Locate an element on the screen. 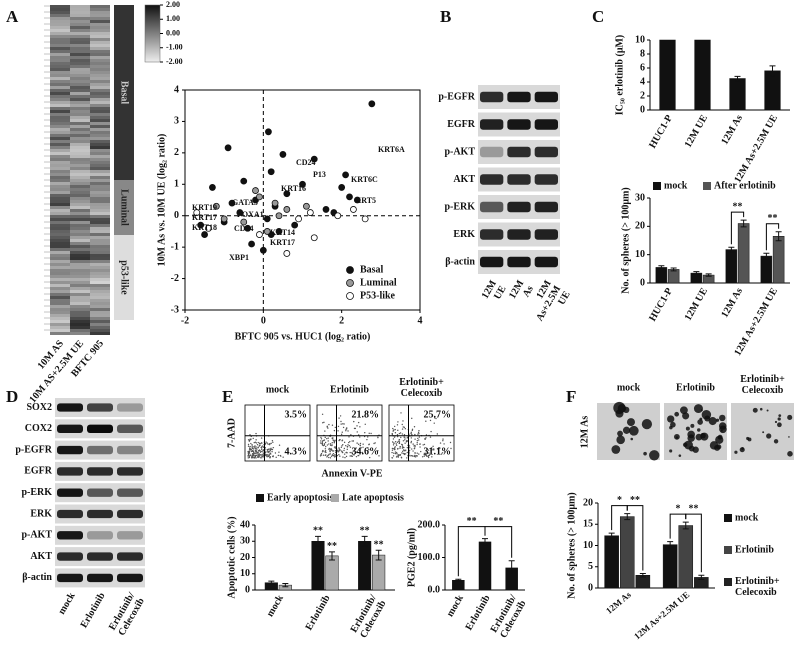  gene-label: P13 is located at coordinates (319, 174).